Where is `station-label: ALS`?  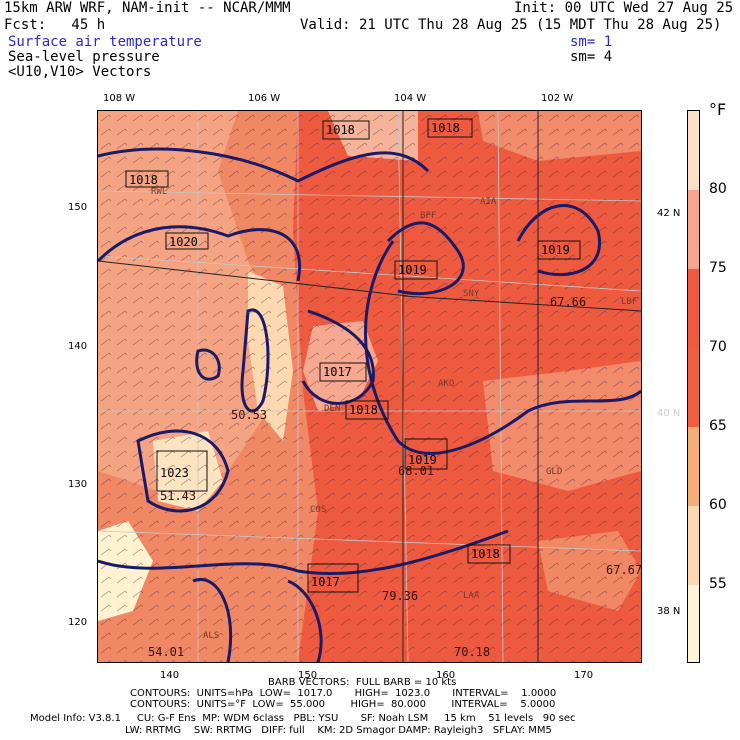
station-label: ALS is located at coordinates (211, 636).